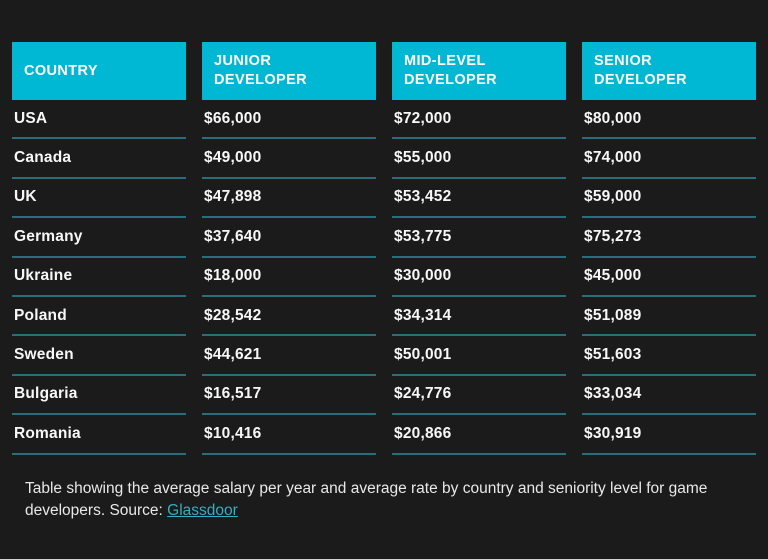 This screenshot has height=559, width=768. I want to click on cell-junior-salary: $66,000, so click(289, 120).